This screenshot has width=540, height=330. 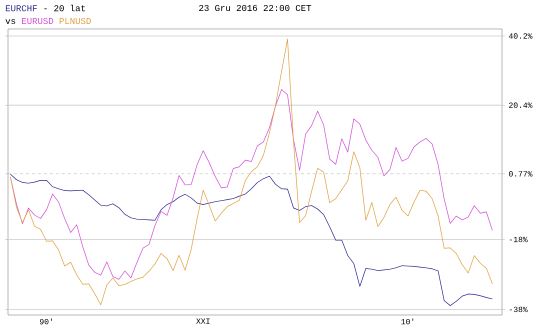 I want to click on legend-title: vs, so click(x=10, y=21).